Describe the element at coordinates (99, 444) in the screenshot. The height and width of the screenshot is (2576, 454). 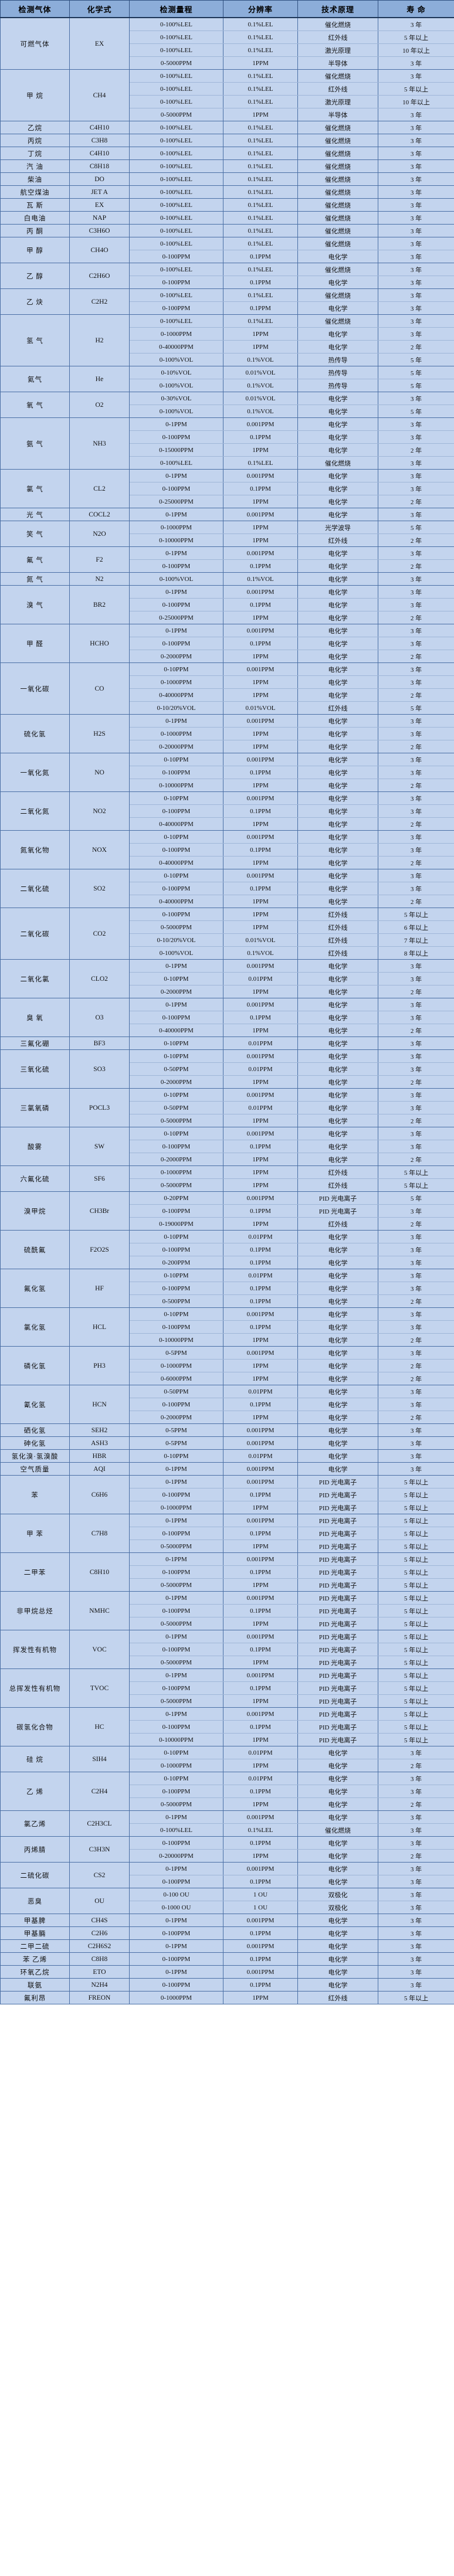
I see `cell-formula: NH3` at that location.